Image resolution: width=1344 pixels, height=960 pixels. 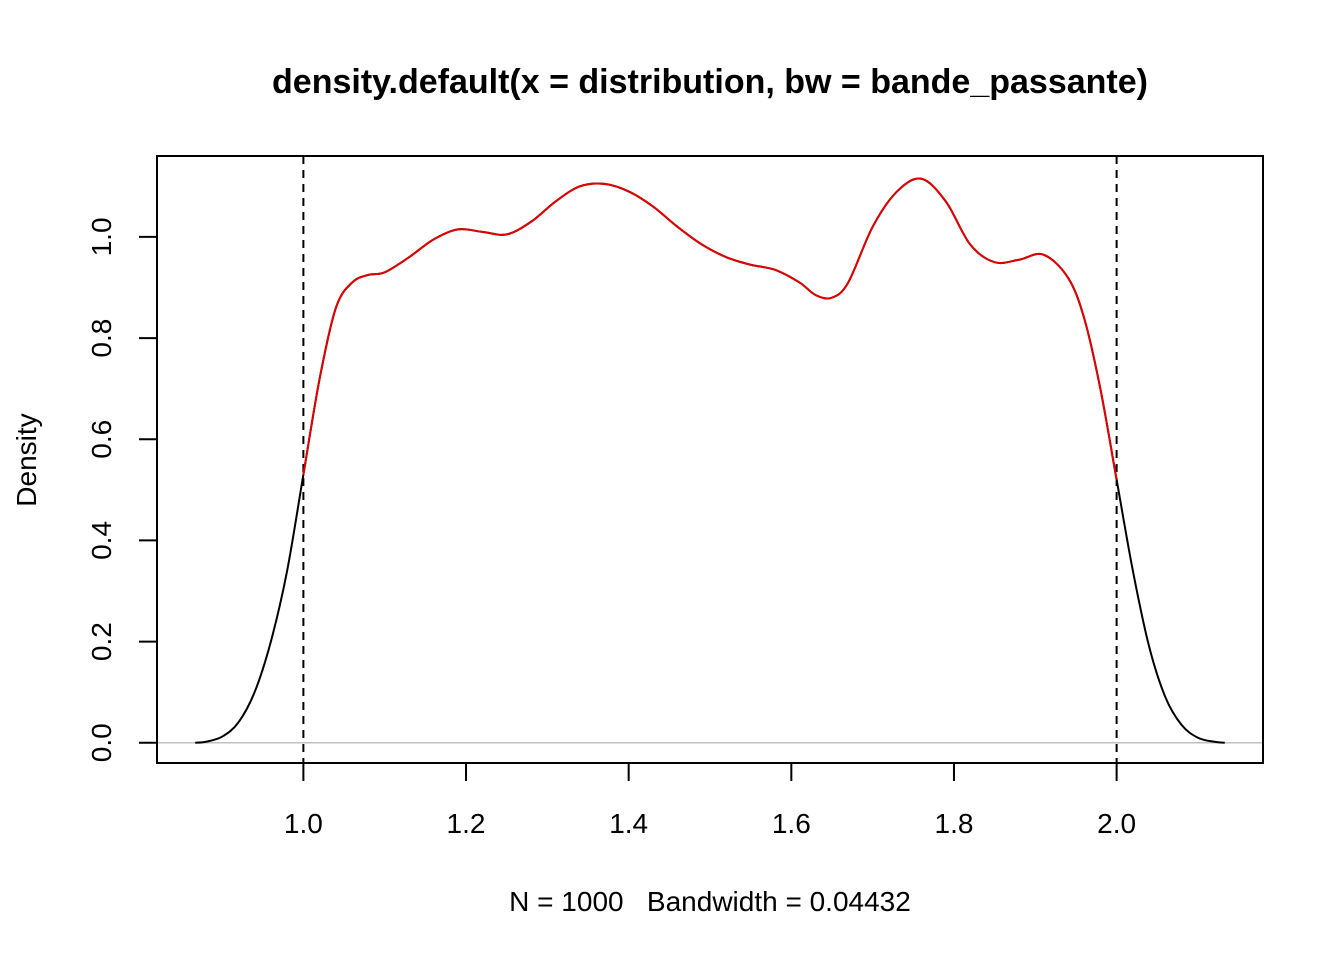 I want to click on x-axis: 1.0 1.2 1.4 1.6 1.8 2.0, so click(x=710, y=800).